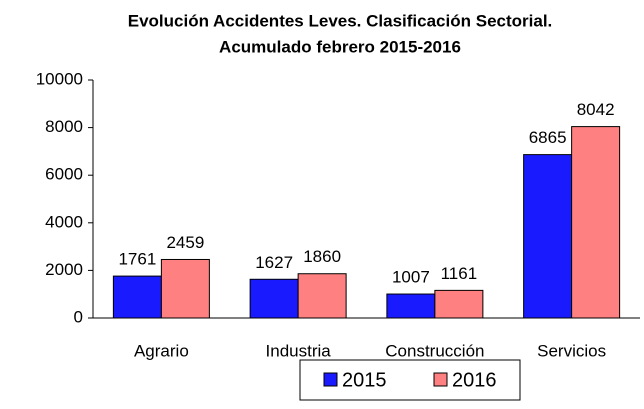 The height and width of the screenshot is (409, 644). Describe the element at coordinates (64, 221) in the screenshot. I see `y-tick-label: 4000` at that location.